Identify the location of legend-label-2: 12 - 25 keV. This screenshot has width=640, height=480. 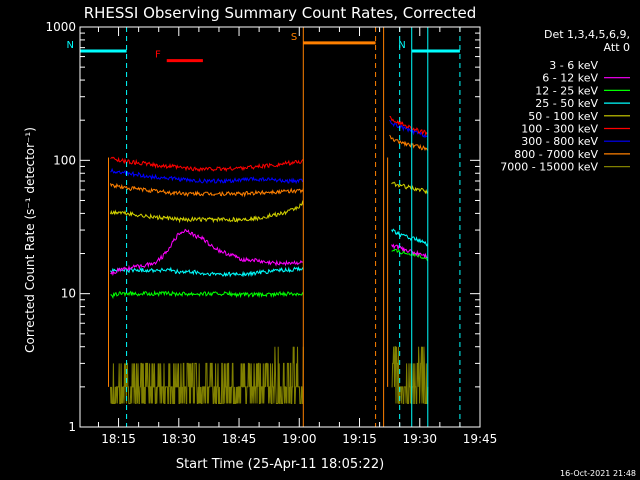
(566, 90).